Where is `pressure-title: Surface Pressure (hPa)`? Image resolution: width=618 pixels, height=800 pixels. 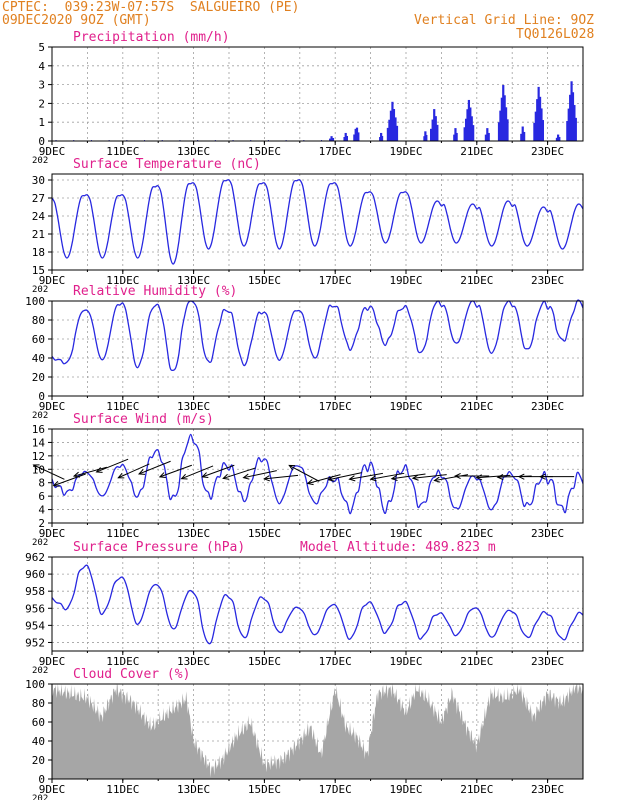 pressure-title: Surface Pressure (hPa) is located at coordinates (159, 547).